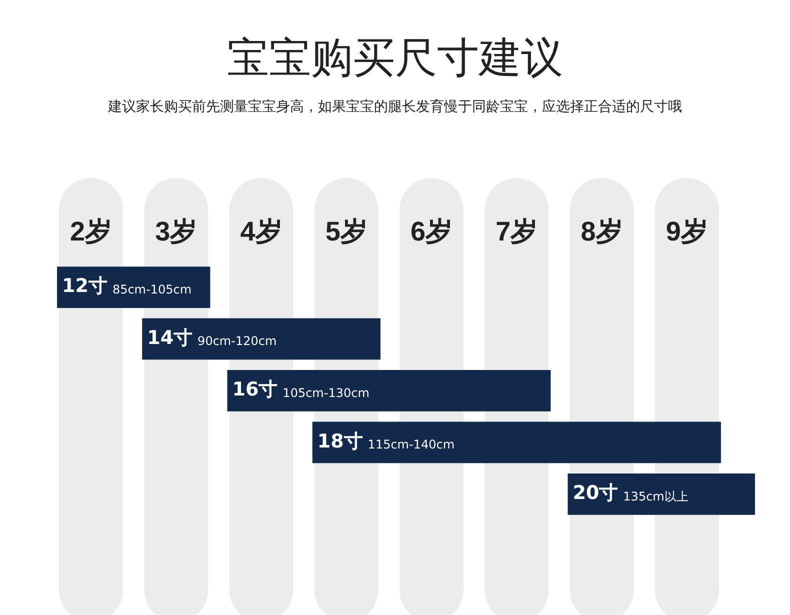  I want to click on annotation: 115cm-140cm, so click(411, 445).